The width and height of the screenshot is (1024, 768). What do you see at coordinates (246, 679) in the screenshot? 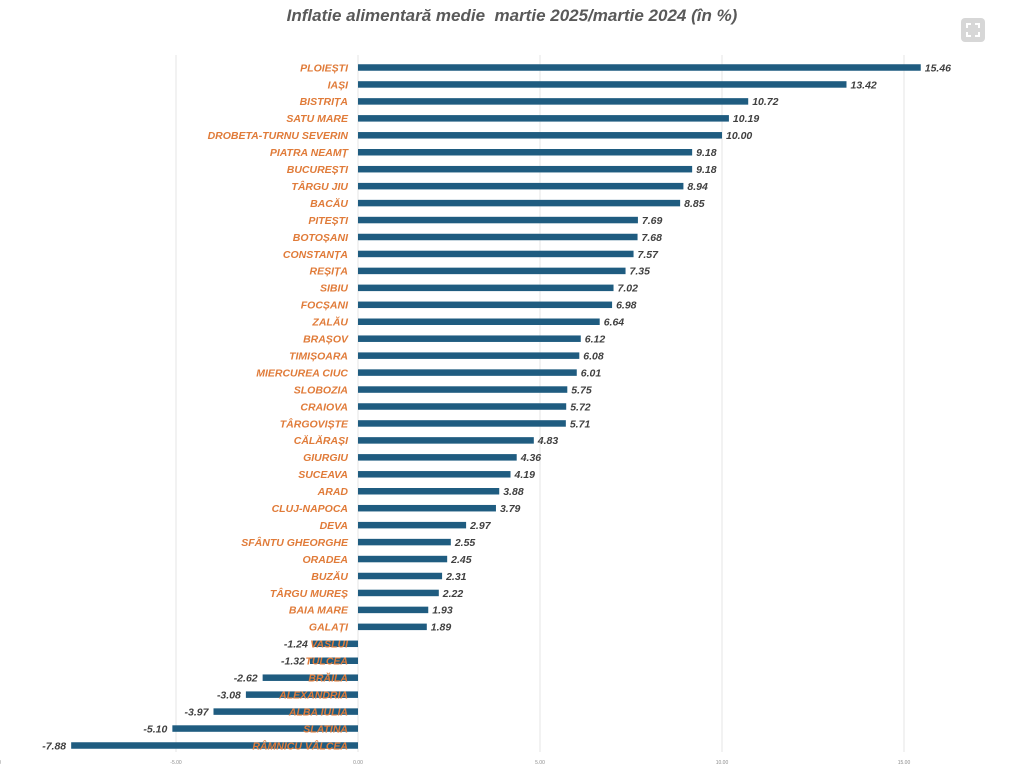
I see `value-label: -2.62` at bounding box center [246, 679].